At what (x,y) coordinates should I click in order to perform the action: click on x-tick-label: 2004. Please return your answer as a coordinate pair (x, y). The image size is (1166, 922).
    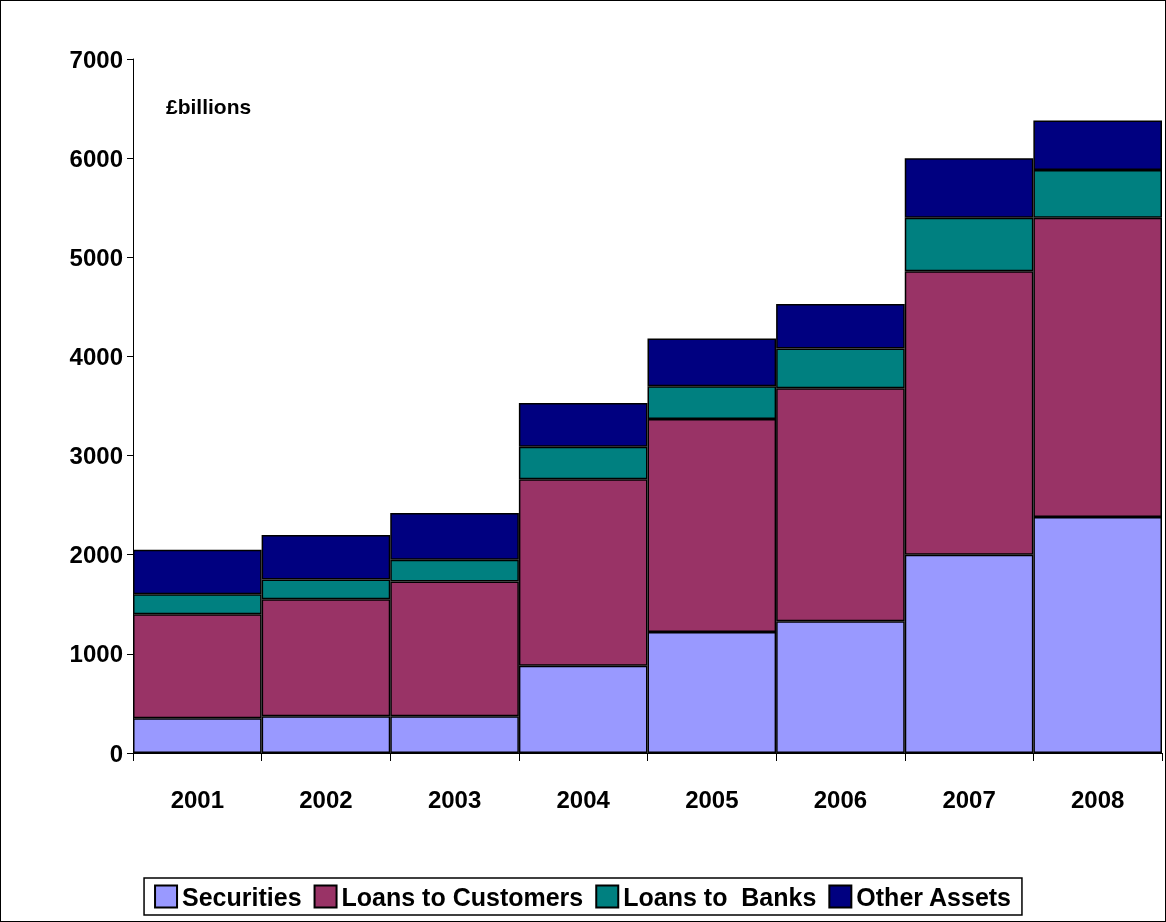
    Looking at the image, I should click on (583, 799).